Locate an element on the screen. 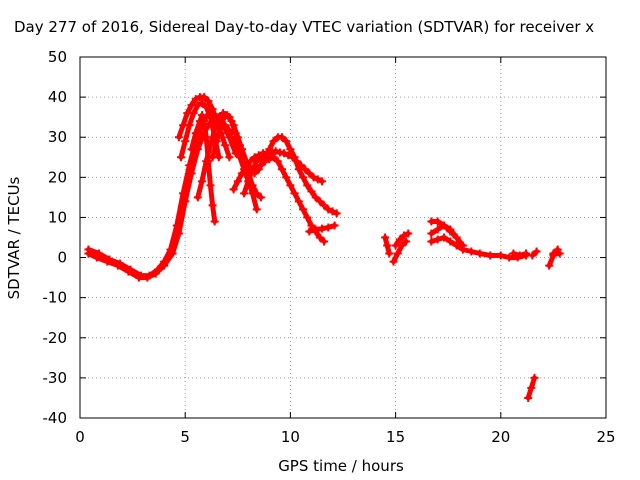  y-tick-label: 40 is located at coordinates (57, 97).